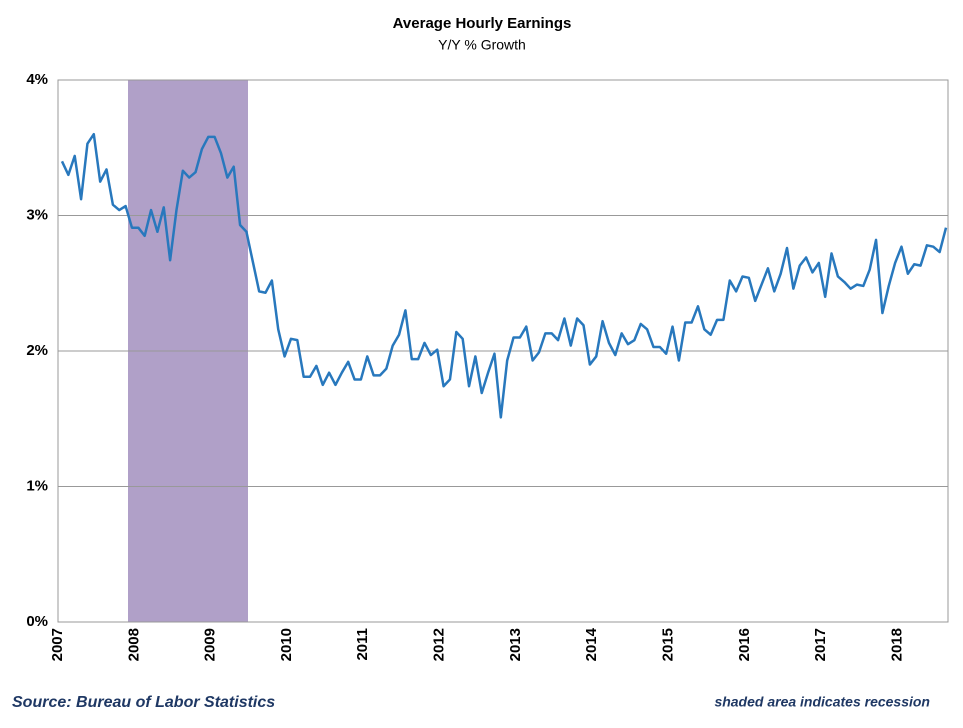 The width and height of the screenshot is (963, 728). Describe the element at coordinates (820, 644) in the screenshot. I see `x-tick-label: 2017` at that location.